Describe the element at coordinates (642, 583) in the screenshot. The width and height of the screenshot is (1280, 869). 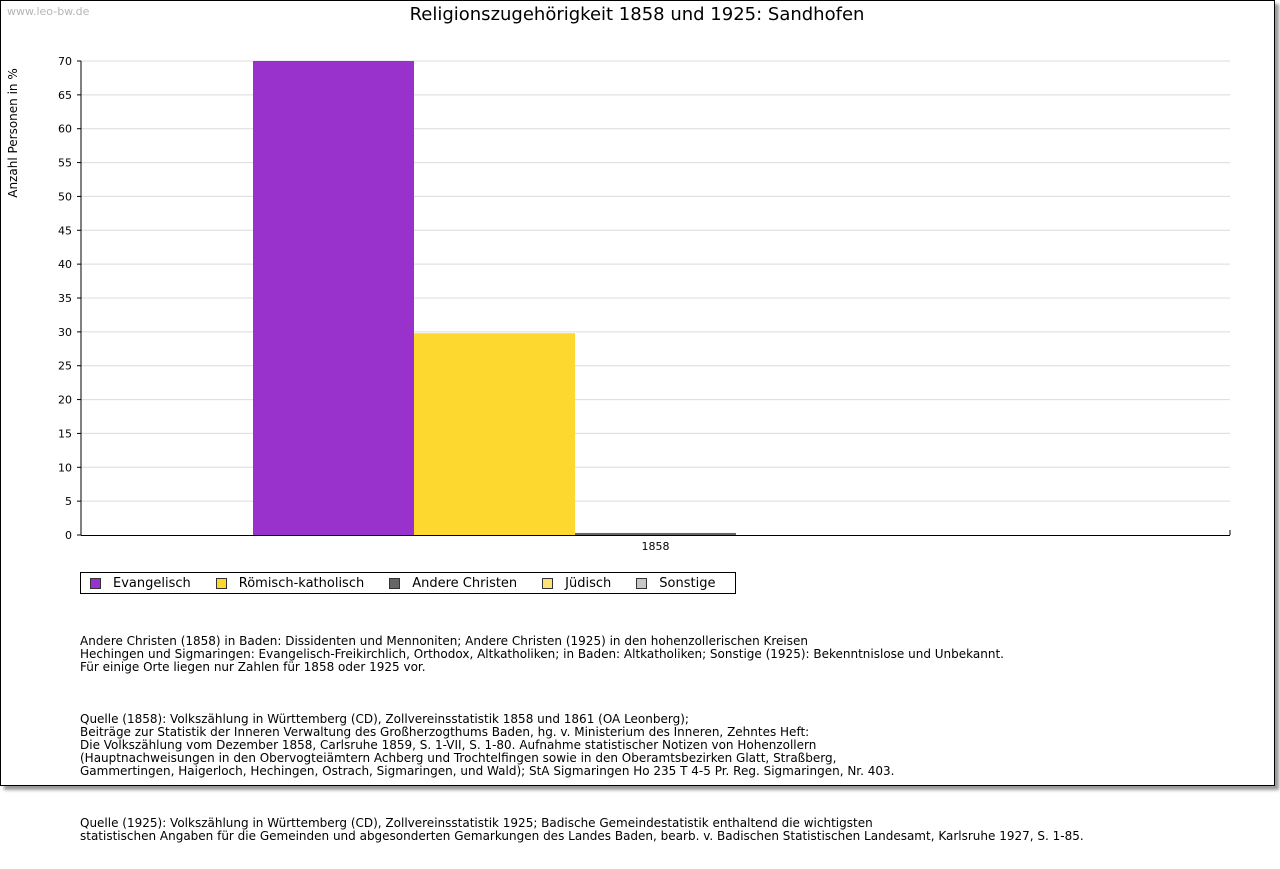
I see `legend-swatch-sonstige` at that location.